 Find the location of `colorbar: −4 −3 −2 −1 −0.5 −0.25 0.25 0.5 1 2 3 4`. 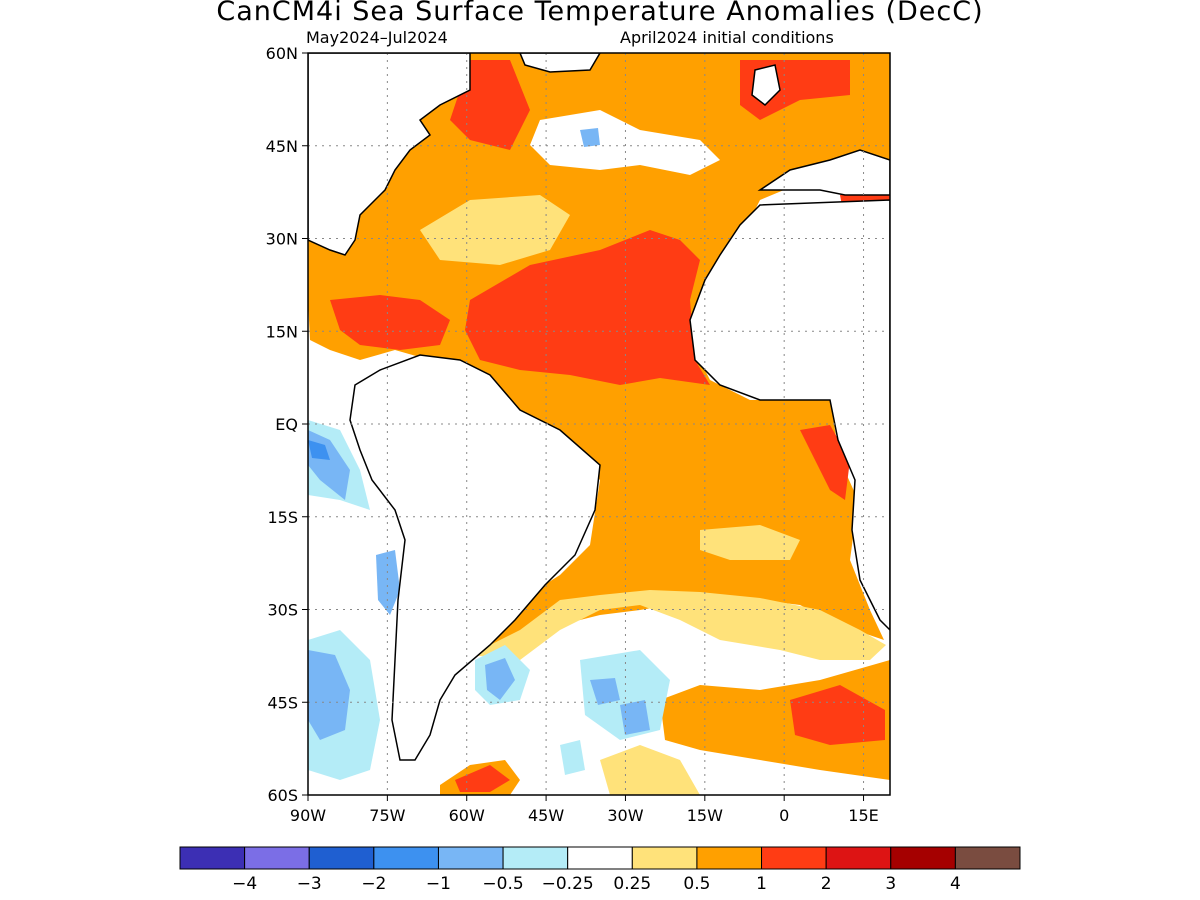

colorbar: −4 −3 −2 −1 −0.5 −0.25 0.25 0.5 1 2 3 4 is located at coordinates (600, 870).